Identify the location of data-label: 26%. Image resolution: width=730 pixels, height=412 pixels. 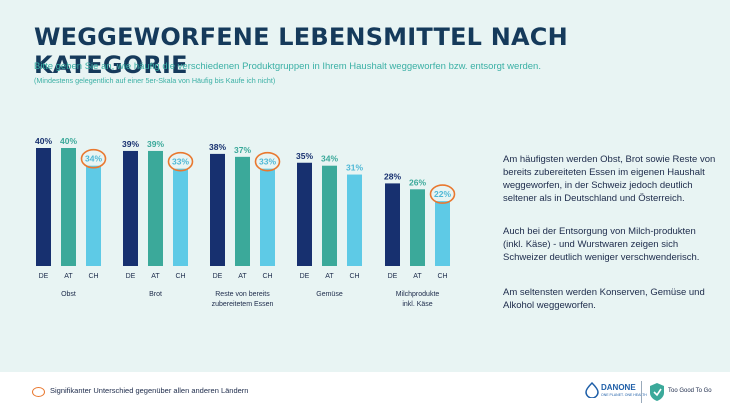
(417, 182).